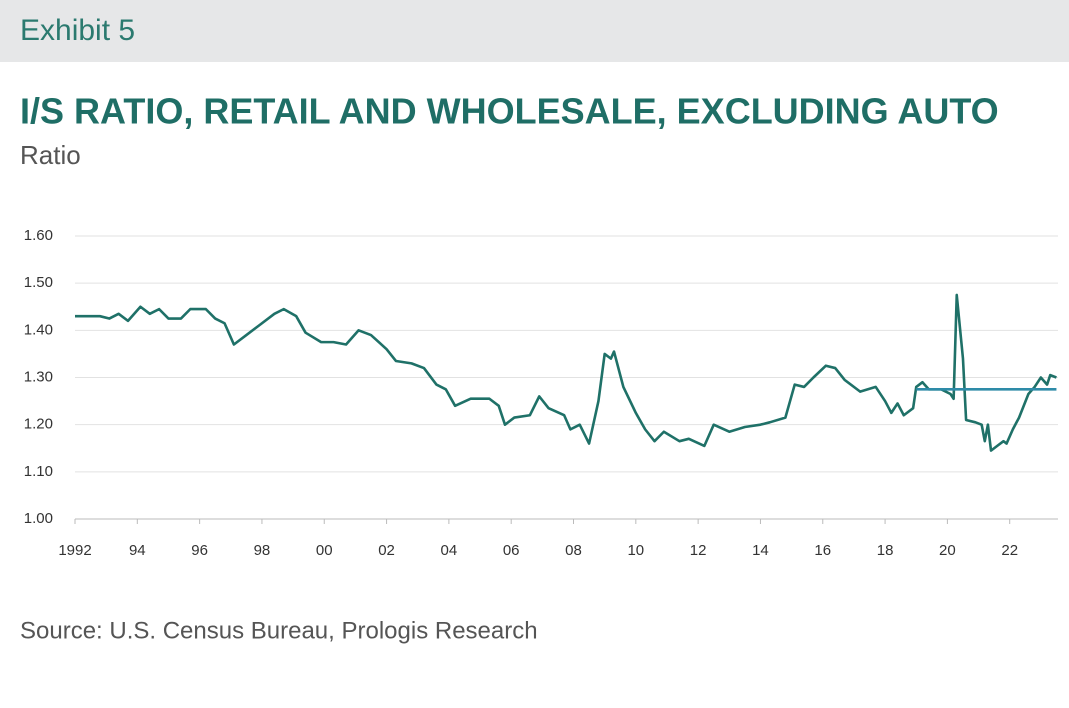  Describe the element at coordinates (38, 518) in the screenshot. I see `y-tick-label: 1.00` at that location.